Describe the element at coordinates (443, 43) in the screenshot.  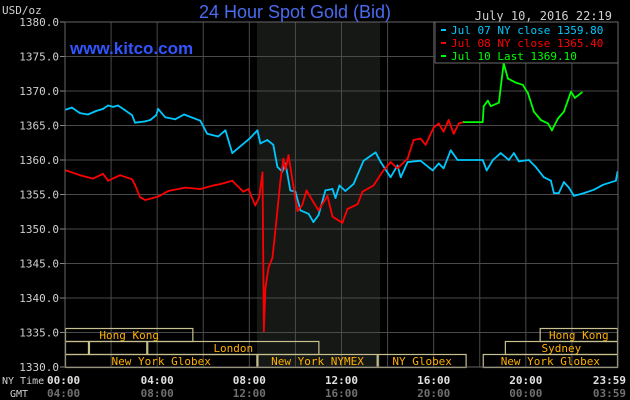
I see `legend-swatch-jul08` at that location.